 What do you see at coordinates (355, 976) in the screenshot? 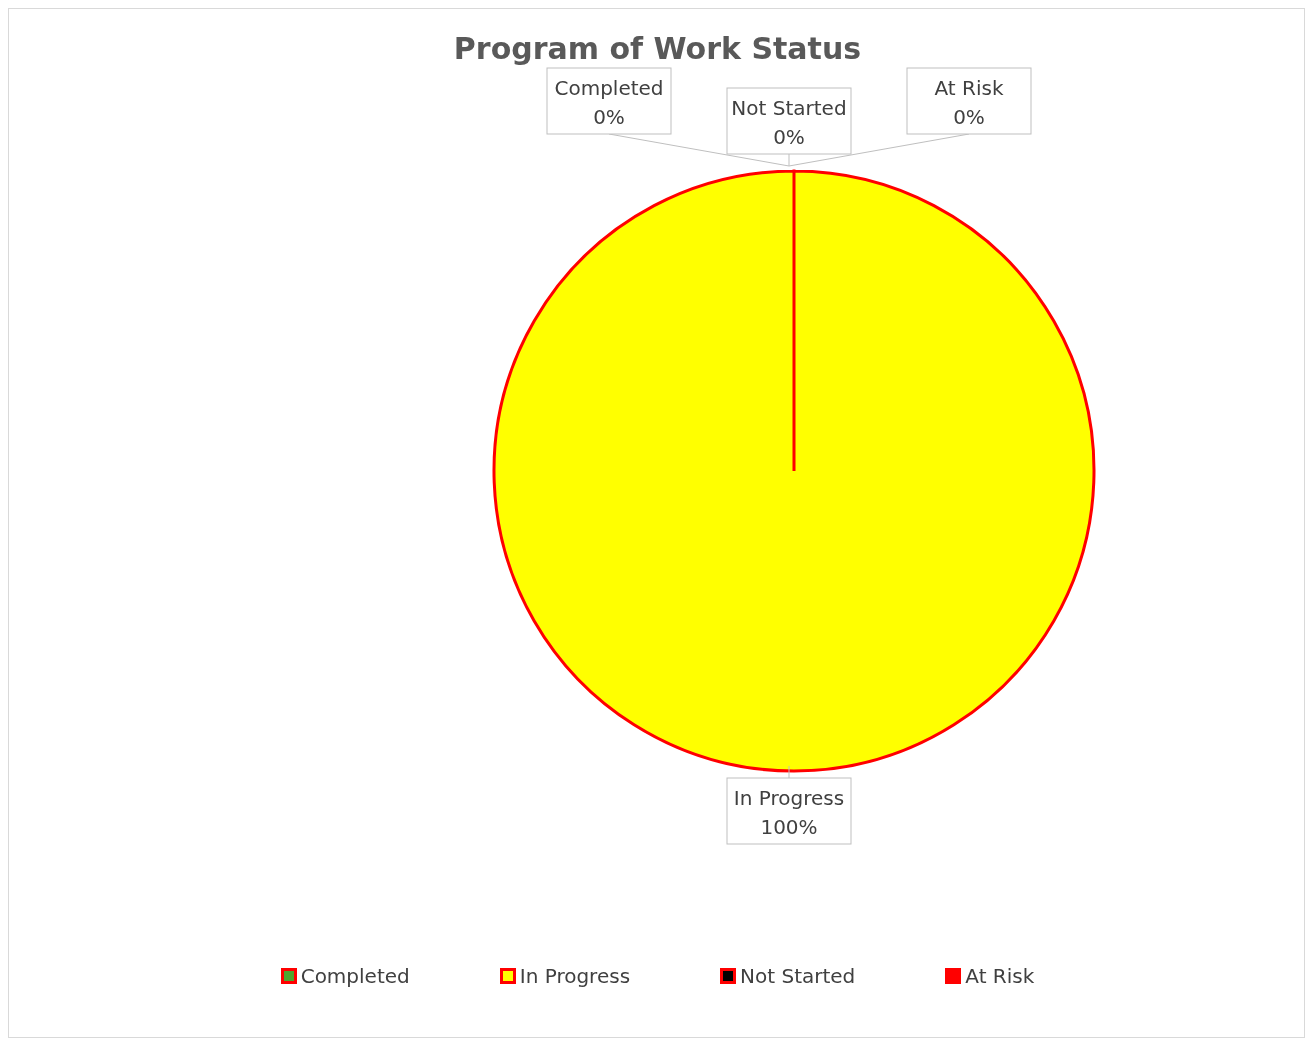
I see `legend-label: Completed` at bounding box center [355, 976].